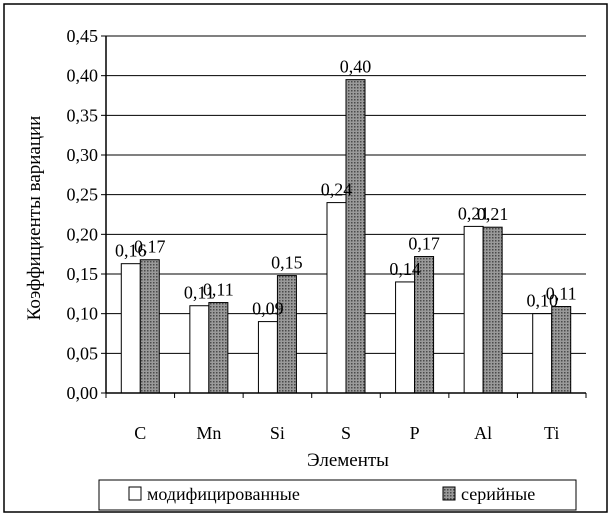  What do you see at coordinates (498, 494) in the screenshot?
I see `legend-label-serial: серийные` at bounding box center [498, 494].